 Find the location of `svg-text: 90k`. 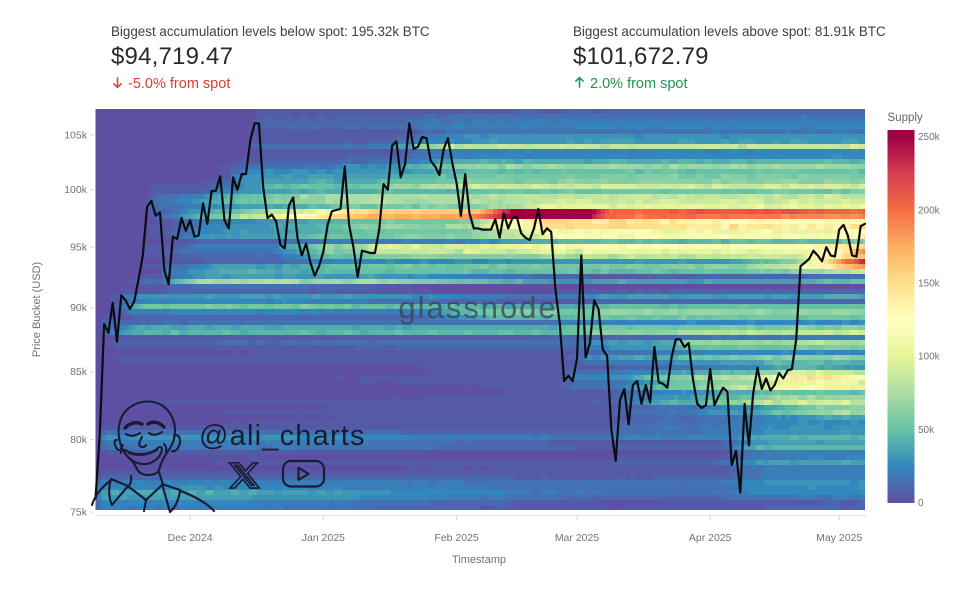

svg-text: 90k is located at coordinates (79, 308).